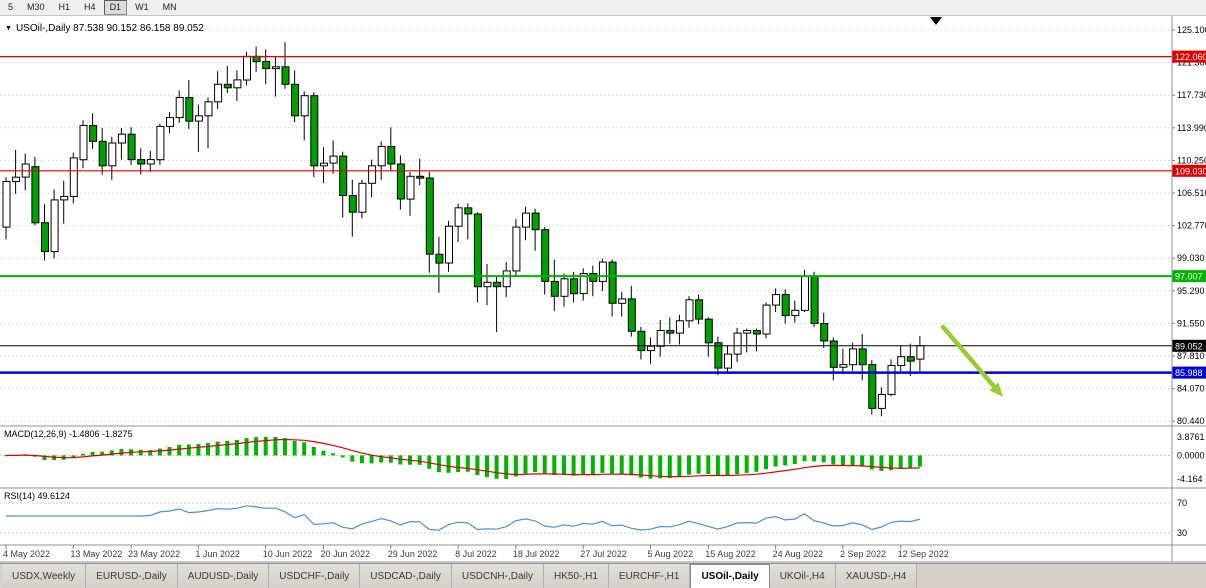 The image size is (1206, 588). I want to click on chart-tab-audusd-daily: AUDUSD-,Daily, so click(223, 576).